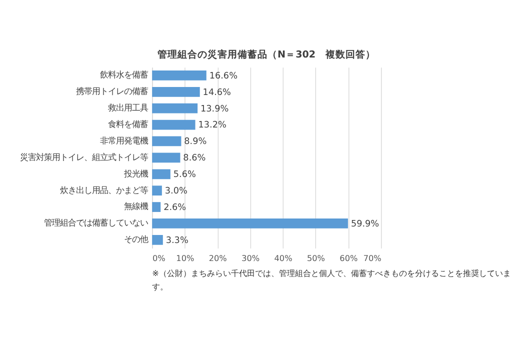 Image resolution: width=525 pixels, height=347 pixels. What do you see at coordinates (104, 191) in the screenshot?
I see `y-tick-label: 炊き出し用品、かまど等` at bounding box center [104, 191].